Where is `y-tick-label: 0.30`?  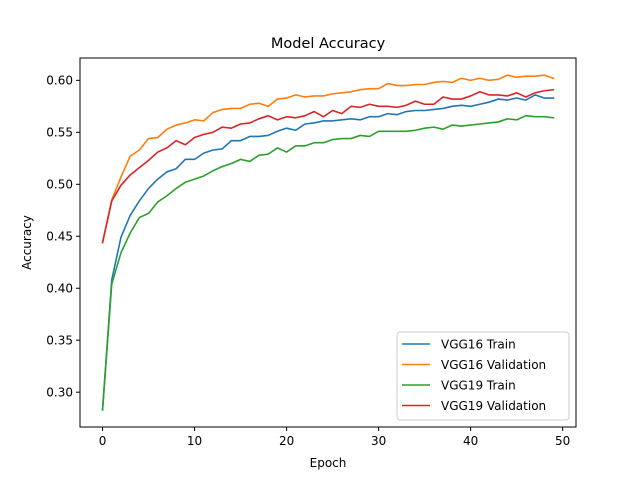
y-tick-label: 0.30 is located at coordinates (59, 392).